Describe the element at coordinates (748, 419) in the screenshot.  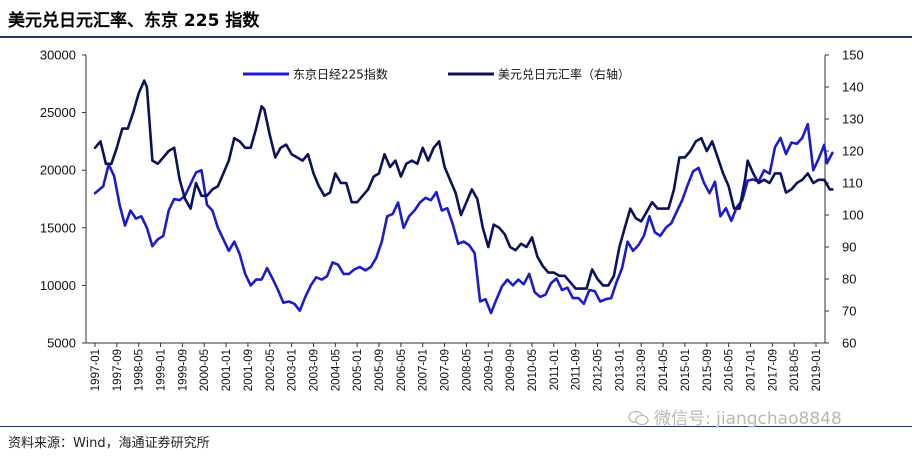
I see `watermark-text: 微信号: jiangchao8848` at that location.